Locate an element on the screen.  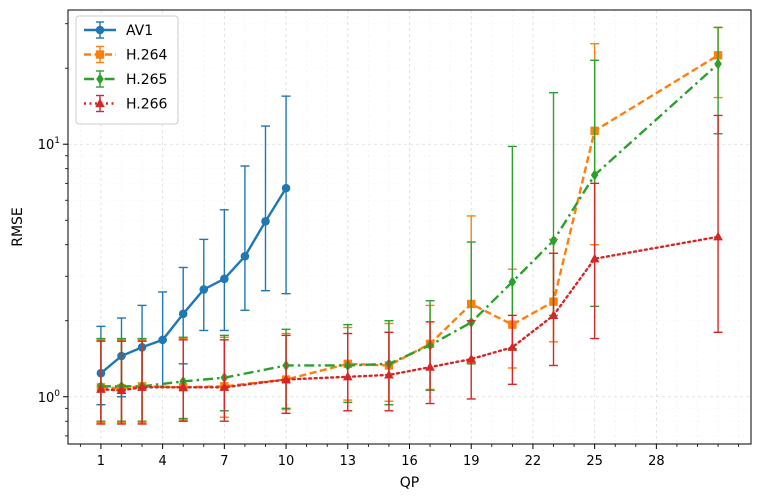
legend-label: AV1 is located at coordinates (139, 31).